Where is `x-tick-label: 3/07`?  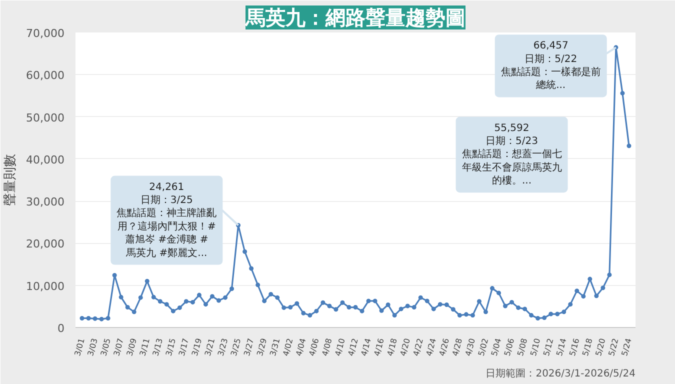
x-tick-label: 3/07 is located at coordinates (119, 347).